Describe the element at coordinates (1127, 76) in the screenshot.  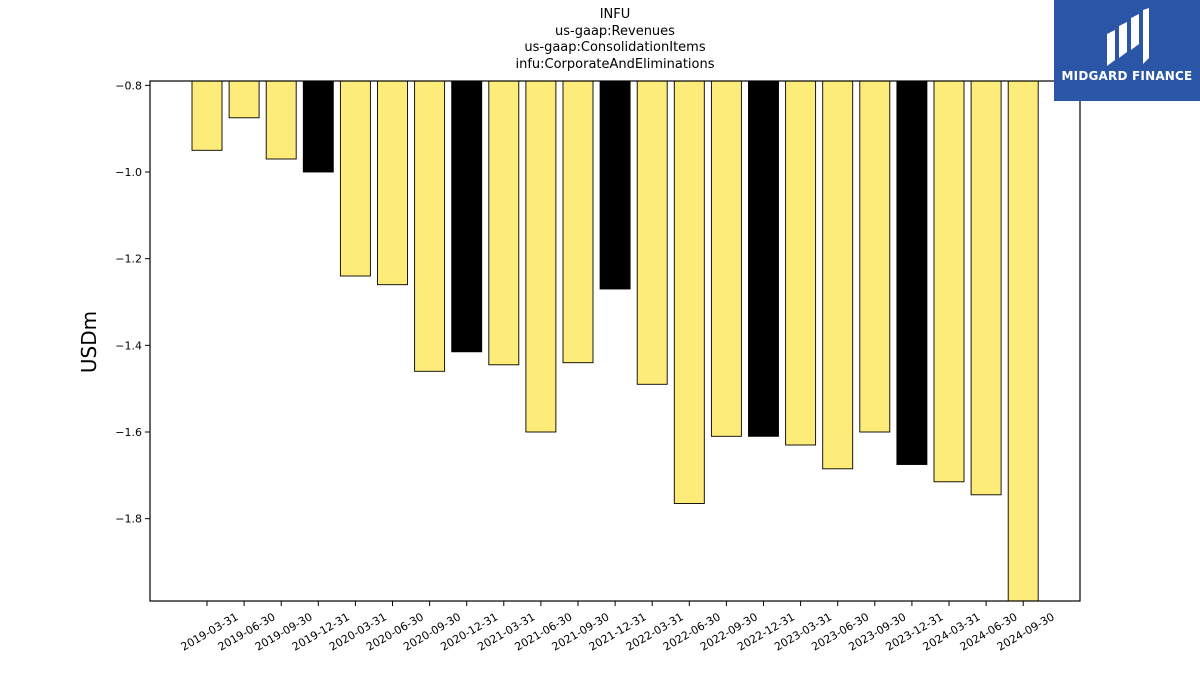
I see `logo-text: MIDGARD FINANCE` at that location.